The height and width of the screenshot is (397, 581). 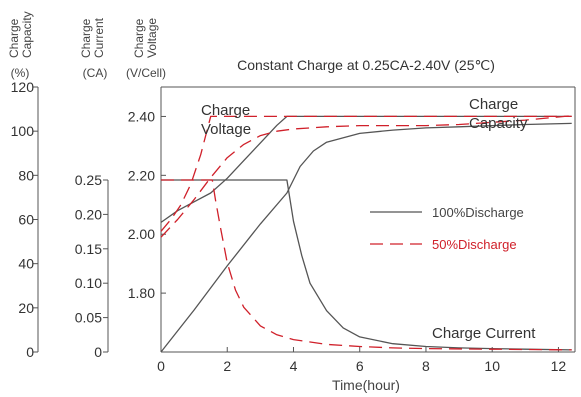 I want to click on voltage-axis-label-line-2: Voltage, so click(x=152, y=38).